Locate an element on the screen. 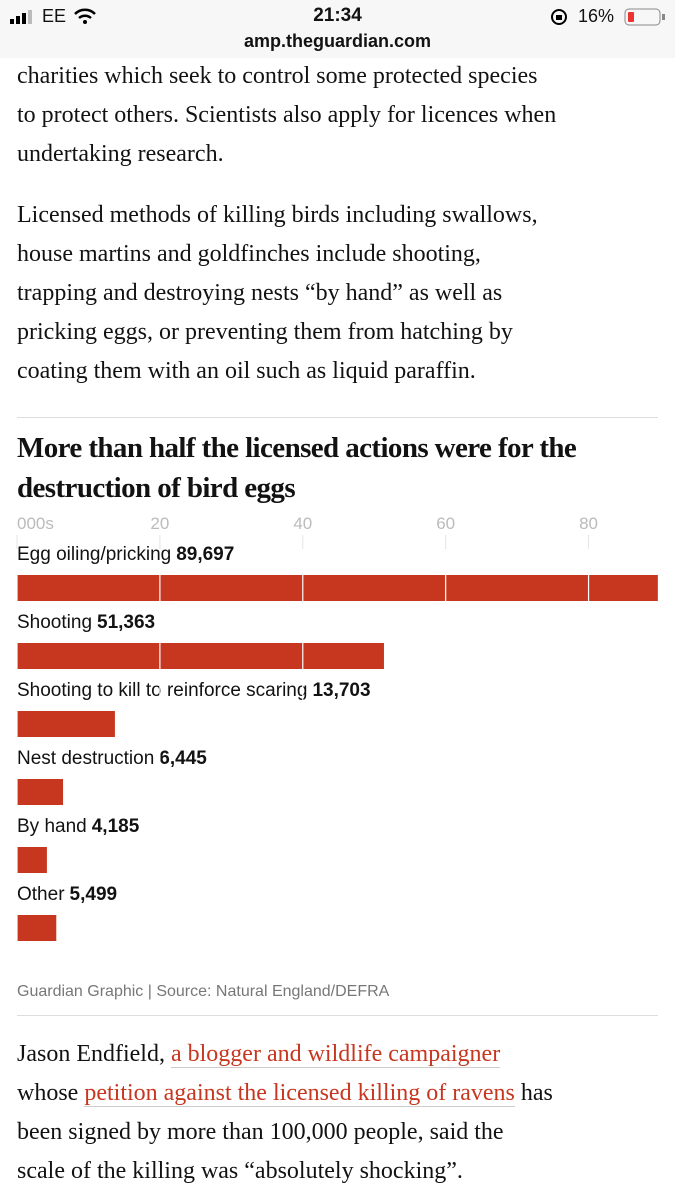 The width and height of the screenshot is (675, 1200). battery-icon is located at coordinates (644, 17).